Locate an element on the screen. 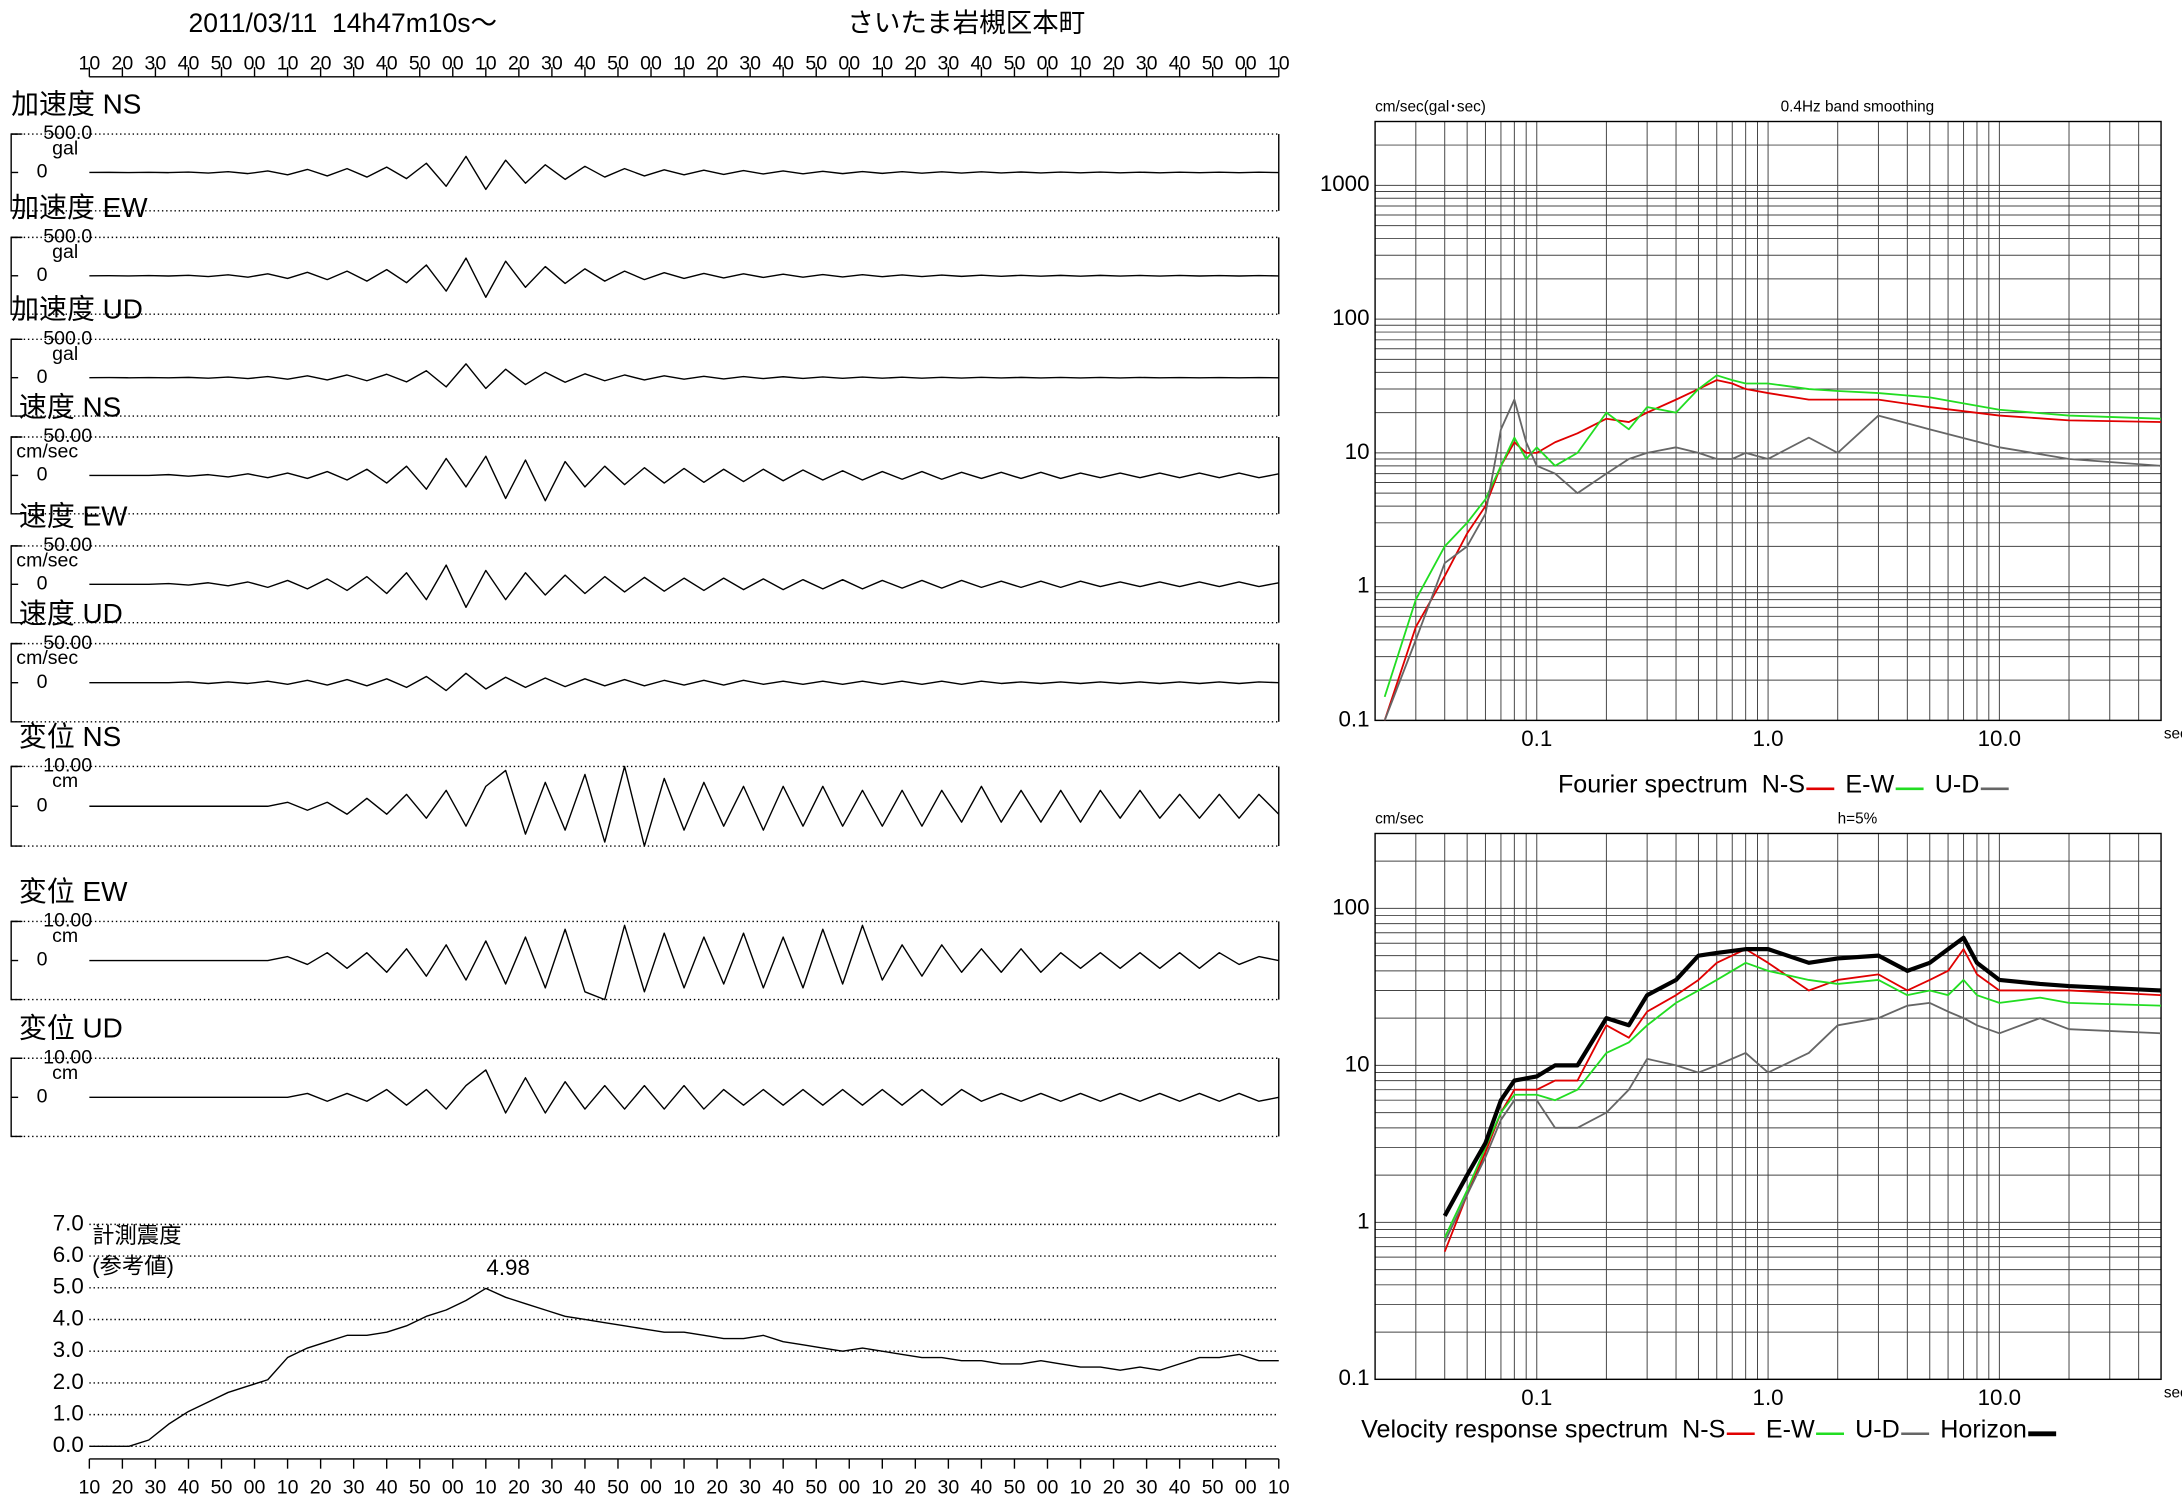  legend-label: Horizon is located at coordinates (1983, 1430).